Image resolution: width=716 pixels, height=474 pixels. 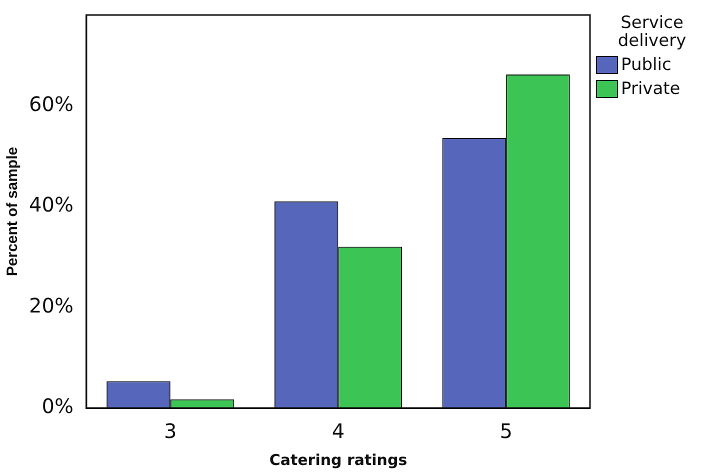 What do you see at coordinates (650, 89) in the screenshot?
I see `legend-label: Private` at bounding box center [650, 89].